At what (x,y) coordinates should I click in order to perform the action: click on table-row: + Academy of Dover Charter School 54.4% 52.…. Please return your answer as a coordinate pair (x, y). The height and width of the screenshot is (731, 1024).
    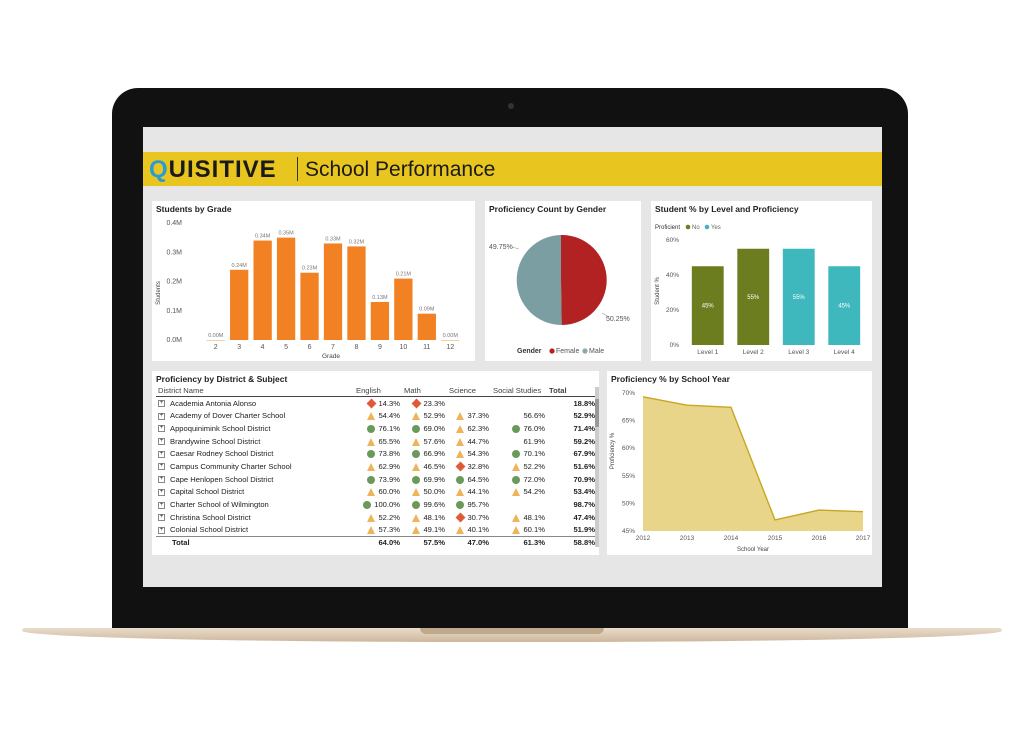
    Looking at the image, I should click on (376, 415).